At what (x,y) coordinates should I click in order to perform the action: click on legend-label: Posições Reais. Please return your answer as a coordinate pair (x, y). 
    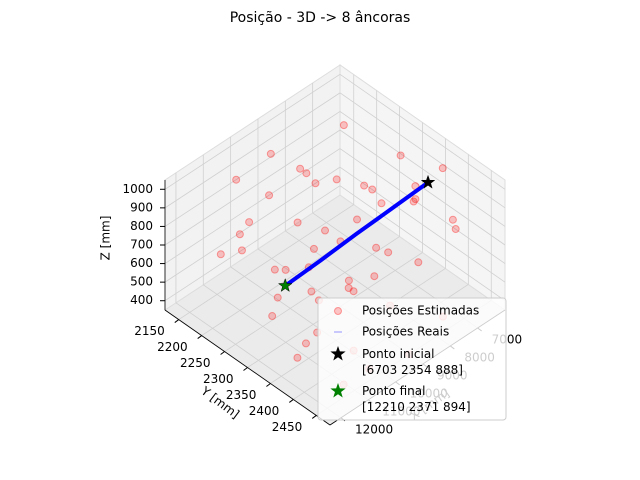
    Looking at the image, I should click on (405, 332).